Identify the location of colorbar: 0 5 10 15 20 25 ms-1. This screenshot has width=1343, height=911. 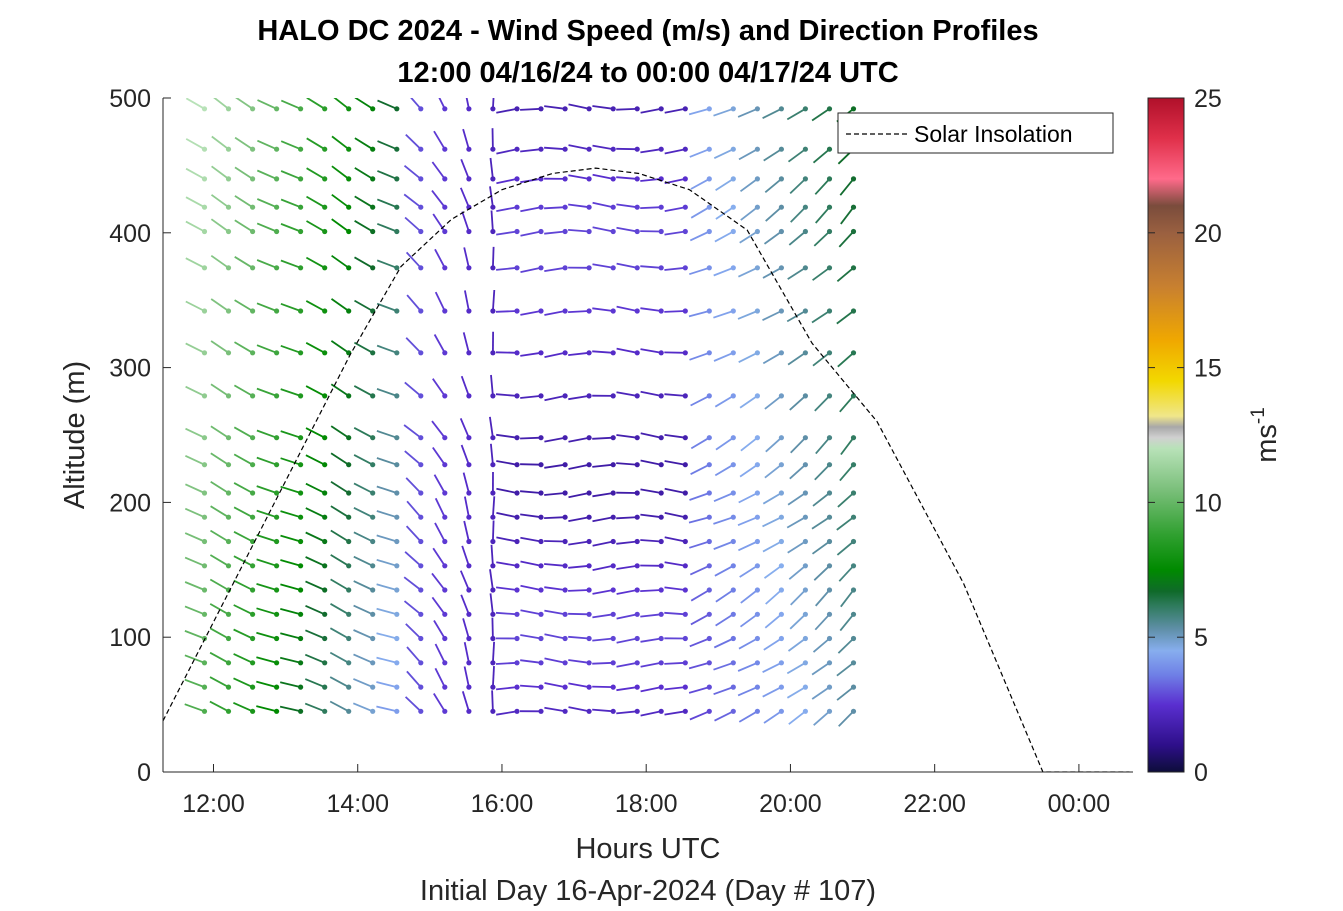
(1215, 436).